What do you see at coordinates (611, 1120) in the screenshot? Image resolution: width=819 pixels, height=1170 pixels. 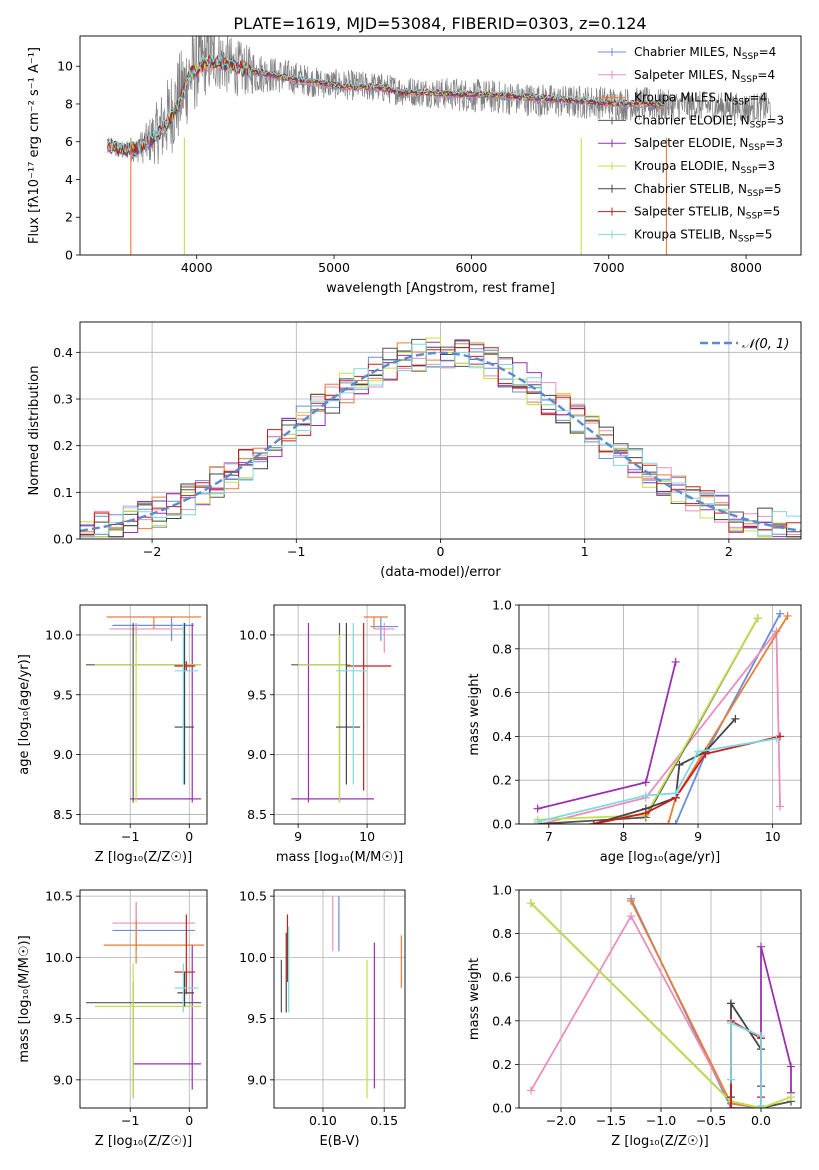 I see `x-tick-label: −1.5` at bounding box center [611, 1120].